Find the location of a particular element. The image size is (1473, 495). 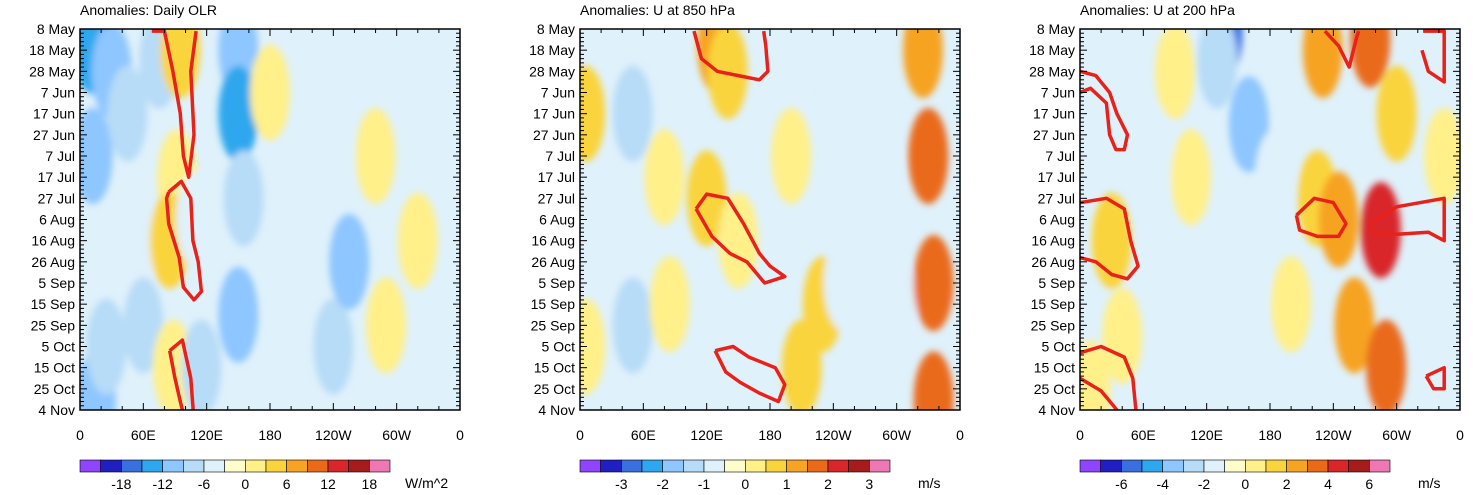

x-tick-label: 60E is located at coordinates (643, 435).